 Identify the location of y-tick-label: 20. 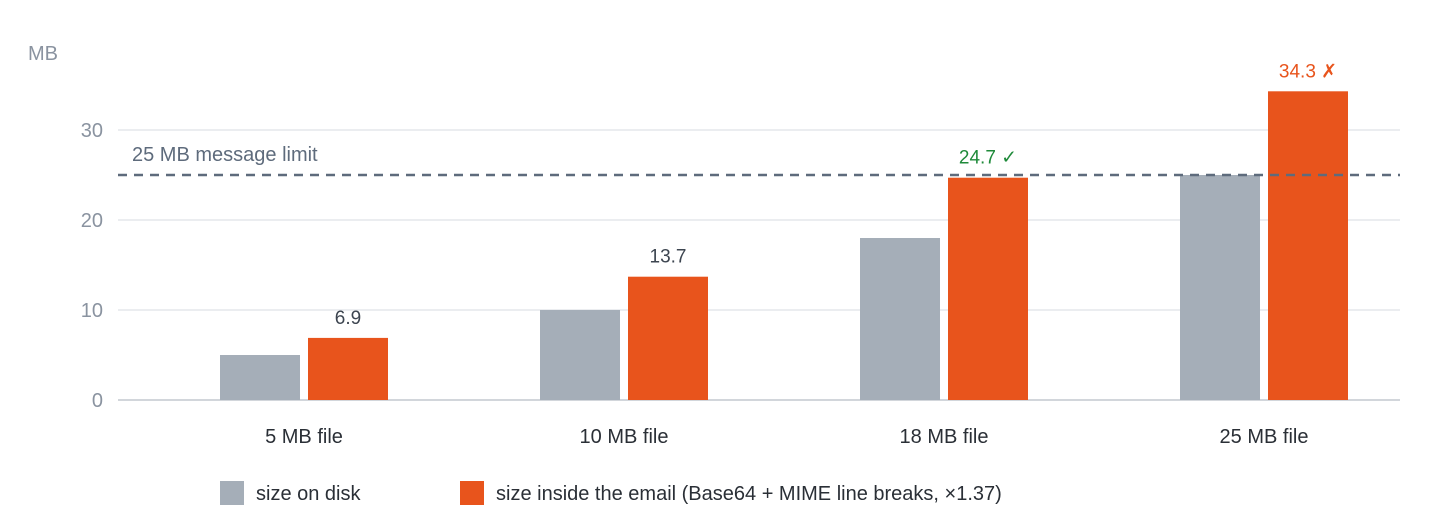
(92, 221).